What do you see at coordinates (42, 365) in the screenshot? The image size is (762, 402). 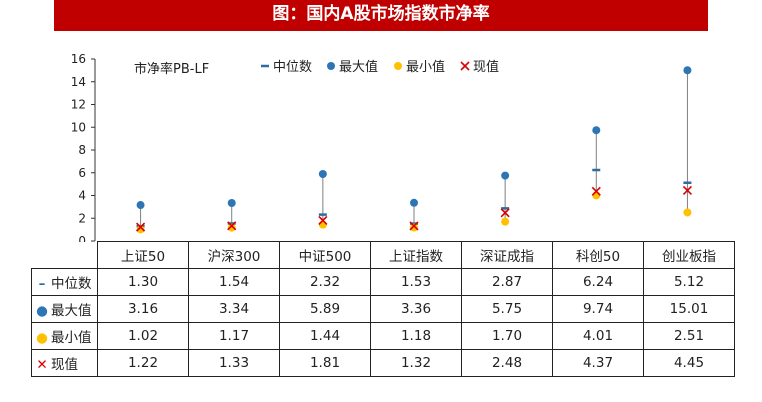 I see `current-x-icon: ✕` at bounding box center [42, 365].